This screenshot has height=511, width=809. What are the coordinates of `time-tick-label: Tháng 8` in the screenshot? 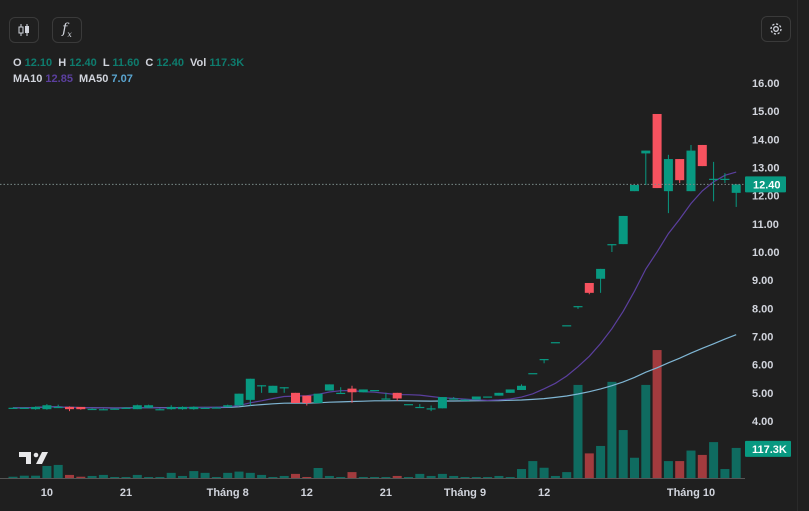 It's located at (228, 493).